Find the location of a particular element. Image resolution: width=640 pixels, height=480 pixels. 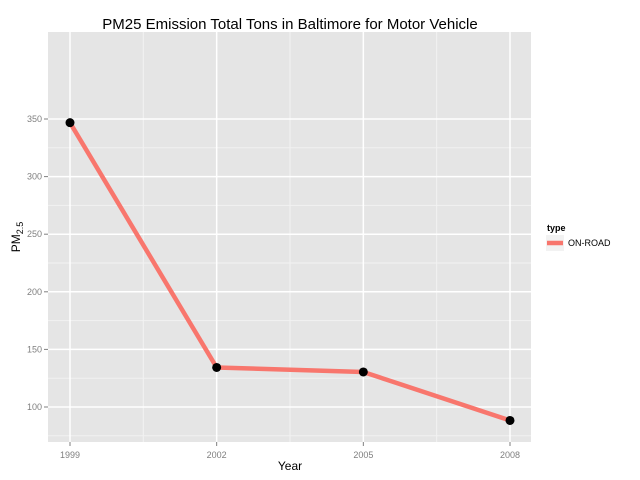

y-tick-label: 150 is located at coordinates (34, 349).